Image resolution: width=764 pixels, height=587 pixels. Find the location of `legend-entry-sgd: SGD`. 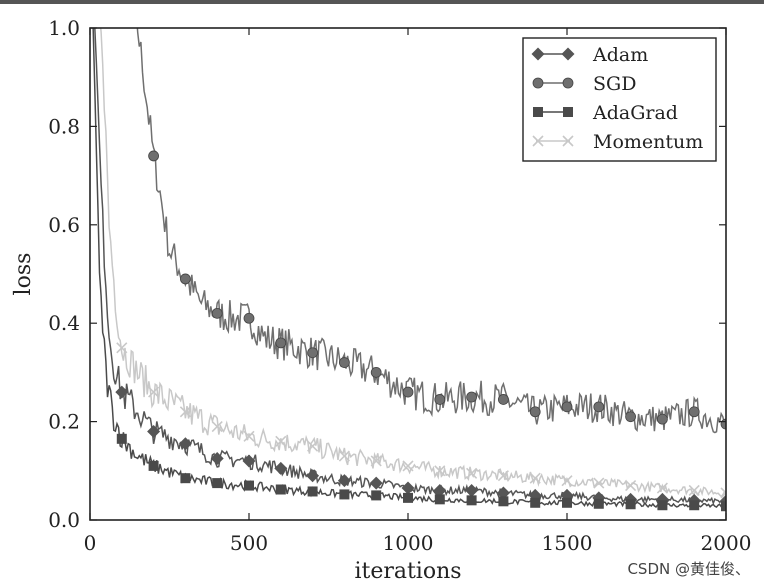

legend-entry-sgd: SGD is located at coordinates (584, 84).